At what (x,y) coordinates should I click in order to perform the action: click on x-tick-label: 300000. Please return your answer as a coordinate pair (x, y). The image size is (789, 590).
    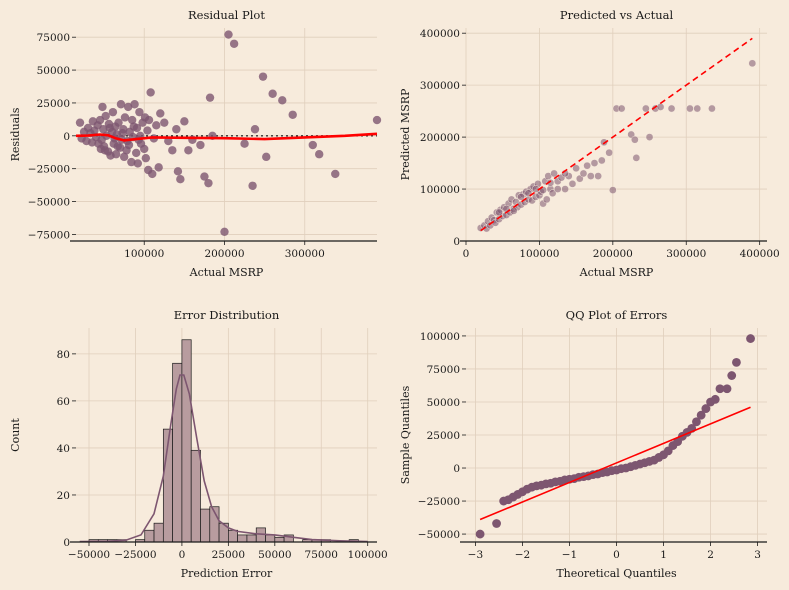
    Looking at the image, I should click on (305, 254).